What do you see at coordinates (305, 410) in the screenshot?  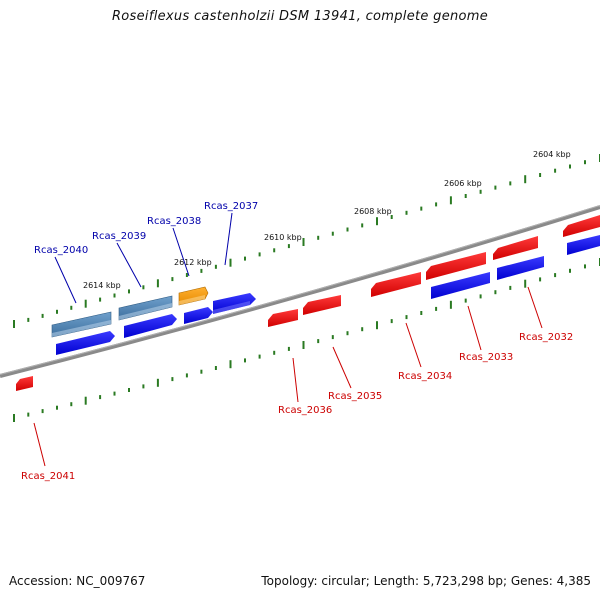 I see `gene-label-rcas-2036: Rcas_2036` at bounding box center [305, 410].